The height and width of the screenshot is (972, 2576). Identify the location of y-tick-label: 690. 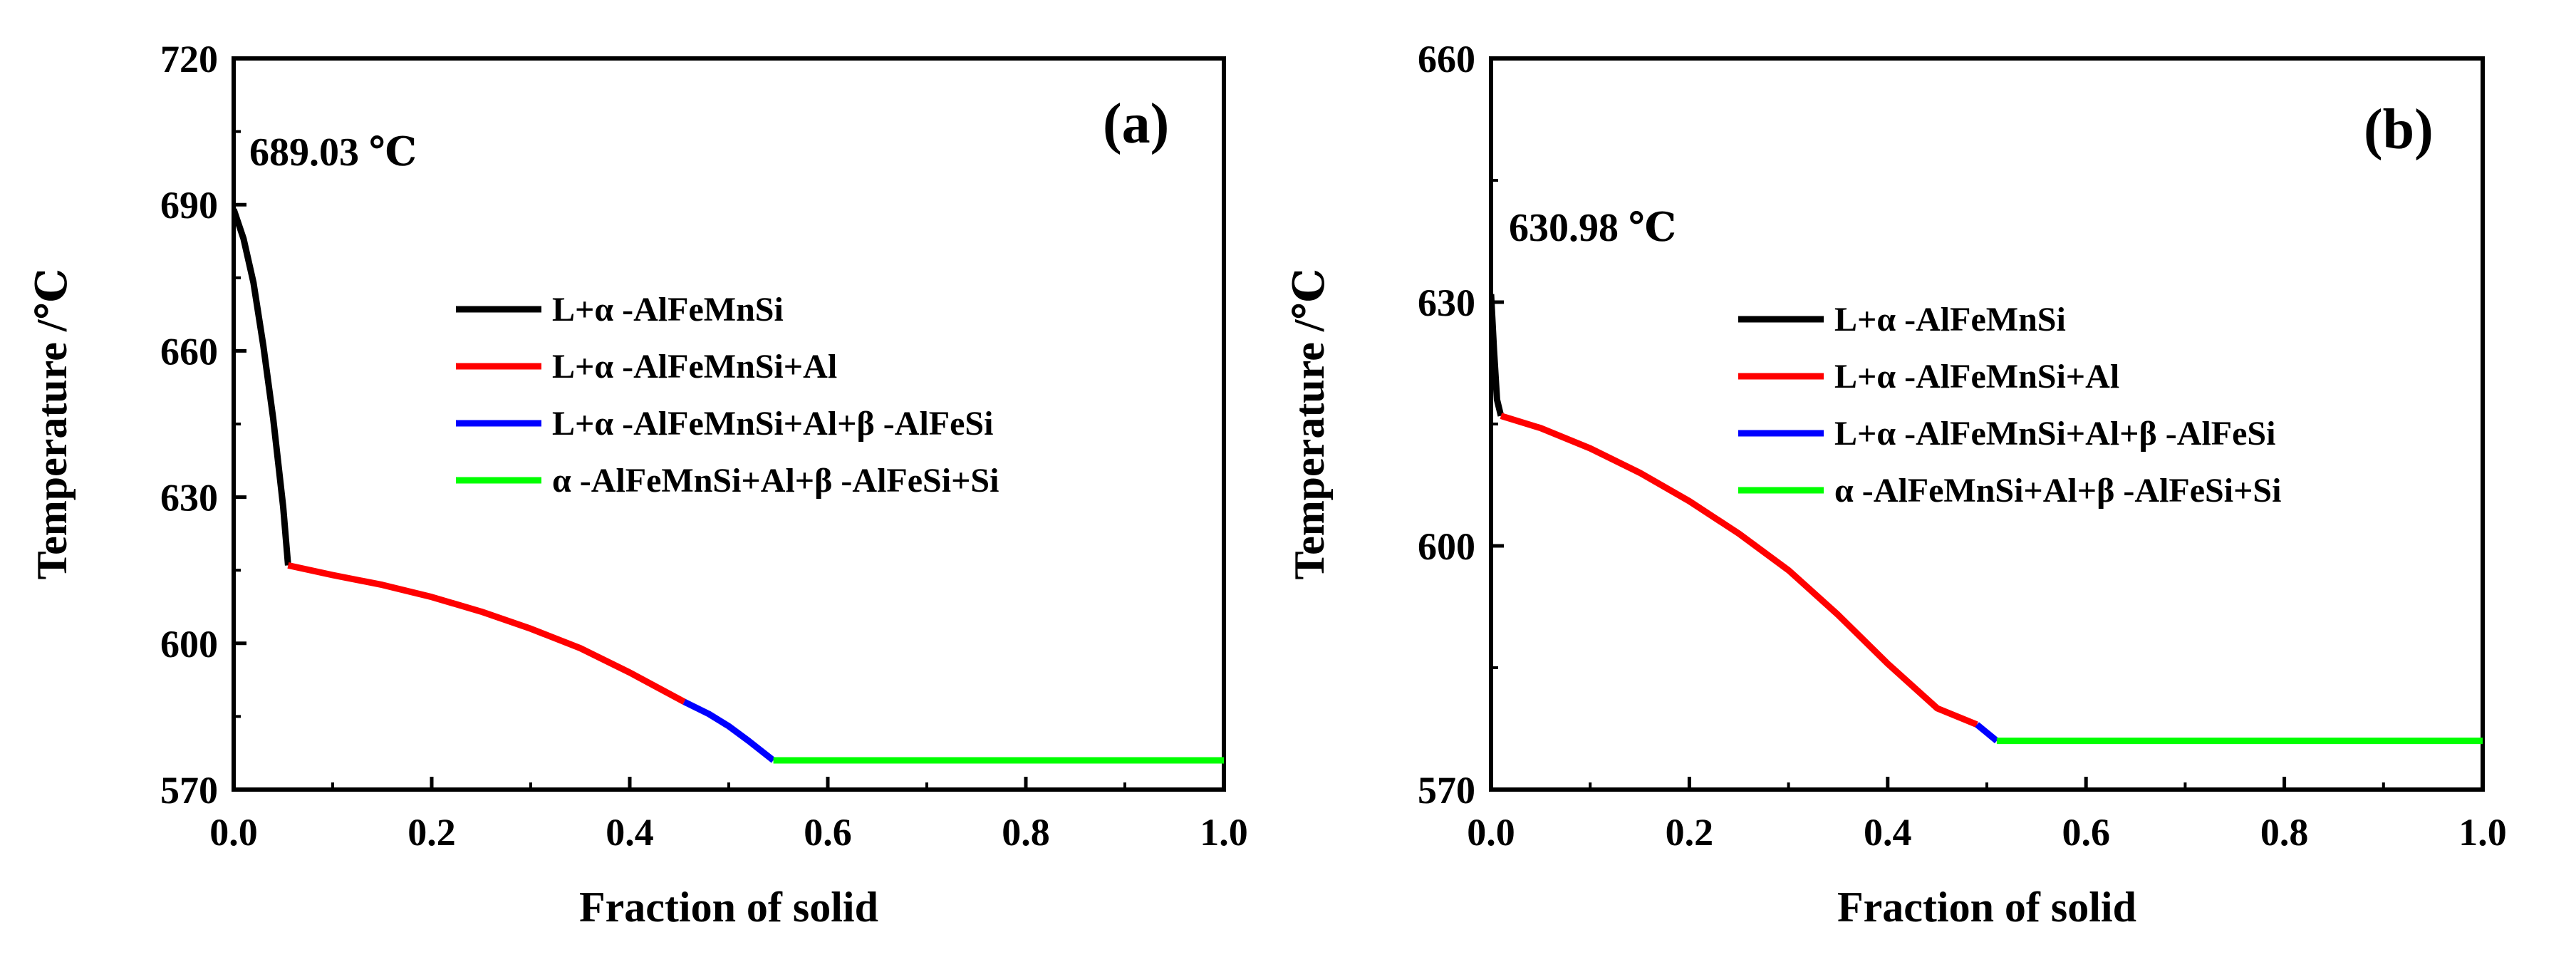
(189, 206).